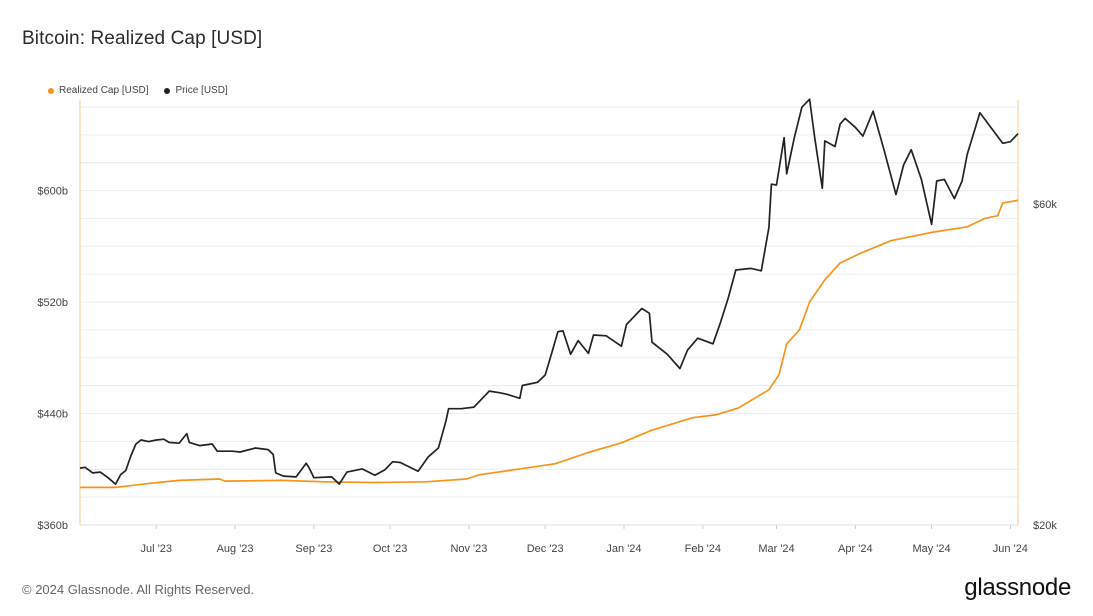 The image size is (1093, 616). I want to click on footer-copyright: © 2024 Glassnode. All Rights Reserved., so click(138, 589).